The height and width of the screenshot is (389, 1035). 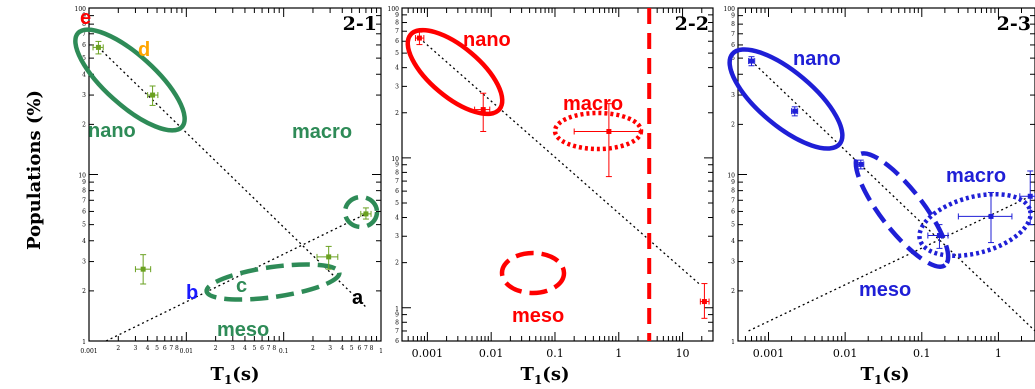 I want to click on x-tick-label: 0.1, so click(x=555, y=353).